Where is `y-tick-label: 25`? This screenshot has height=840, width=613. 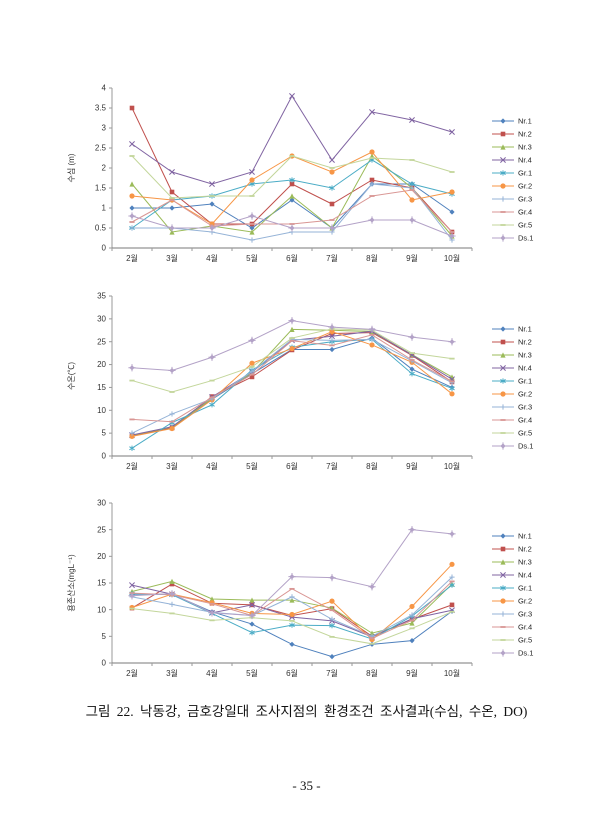 y-tick-label: 25 is located at coordinates (101, 529).